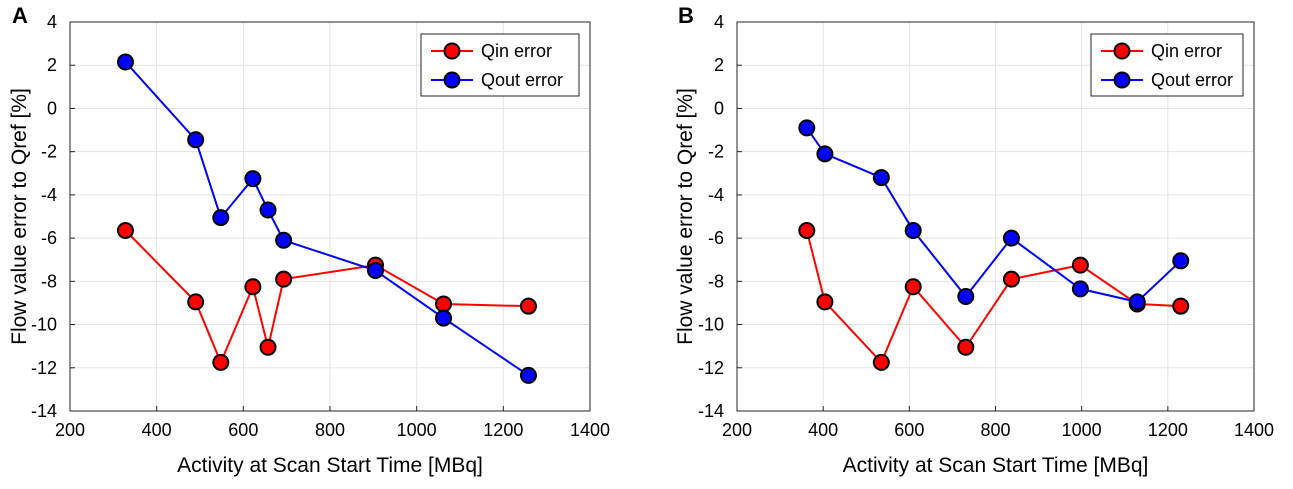 The height and width of the screenshot is (489, 1293). What do you see at coordinates (686, 15) in the screenshot?
I see `panel-letter: B` at bounding box center [686, 15].